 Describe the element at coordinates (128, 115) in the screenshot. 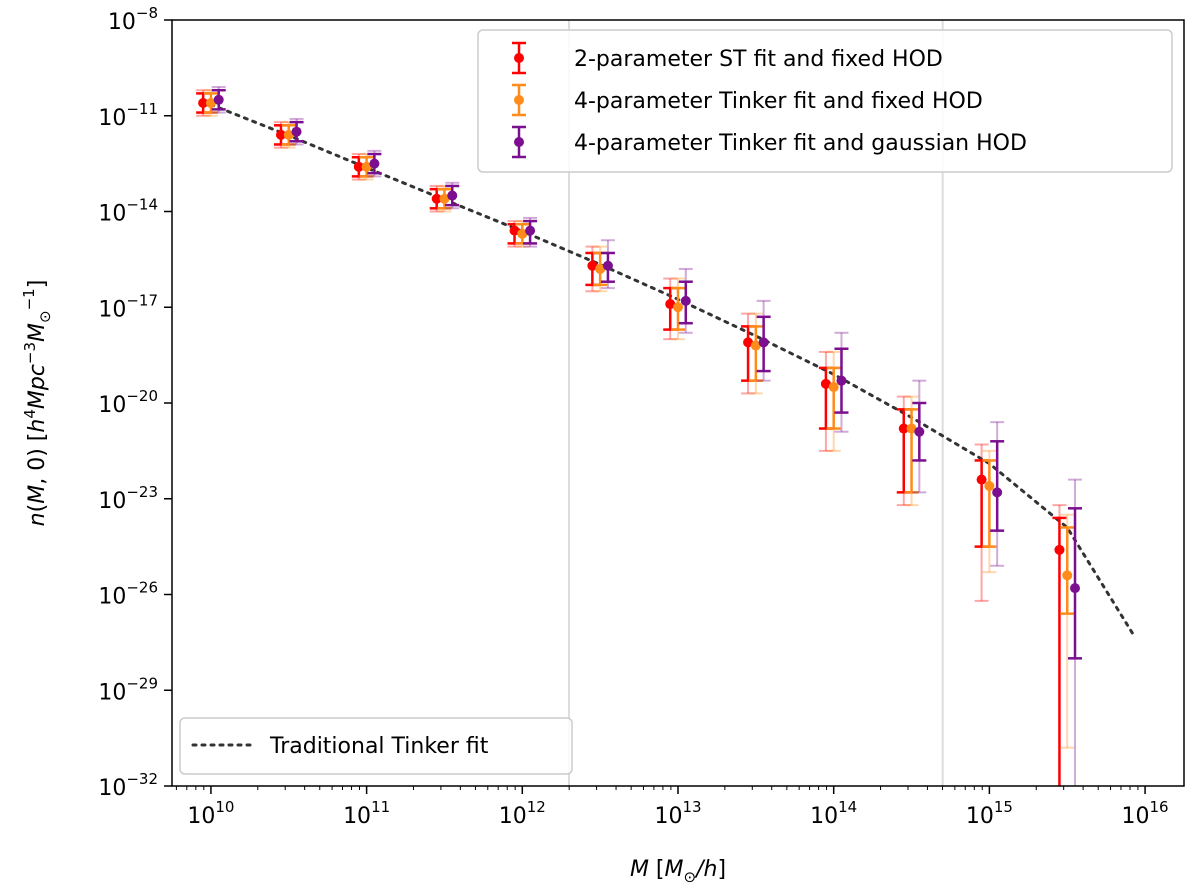

I see `y-tick-label: 10−11` at that location.